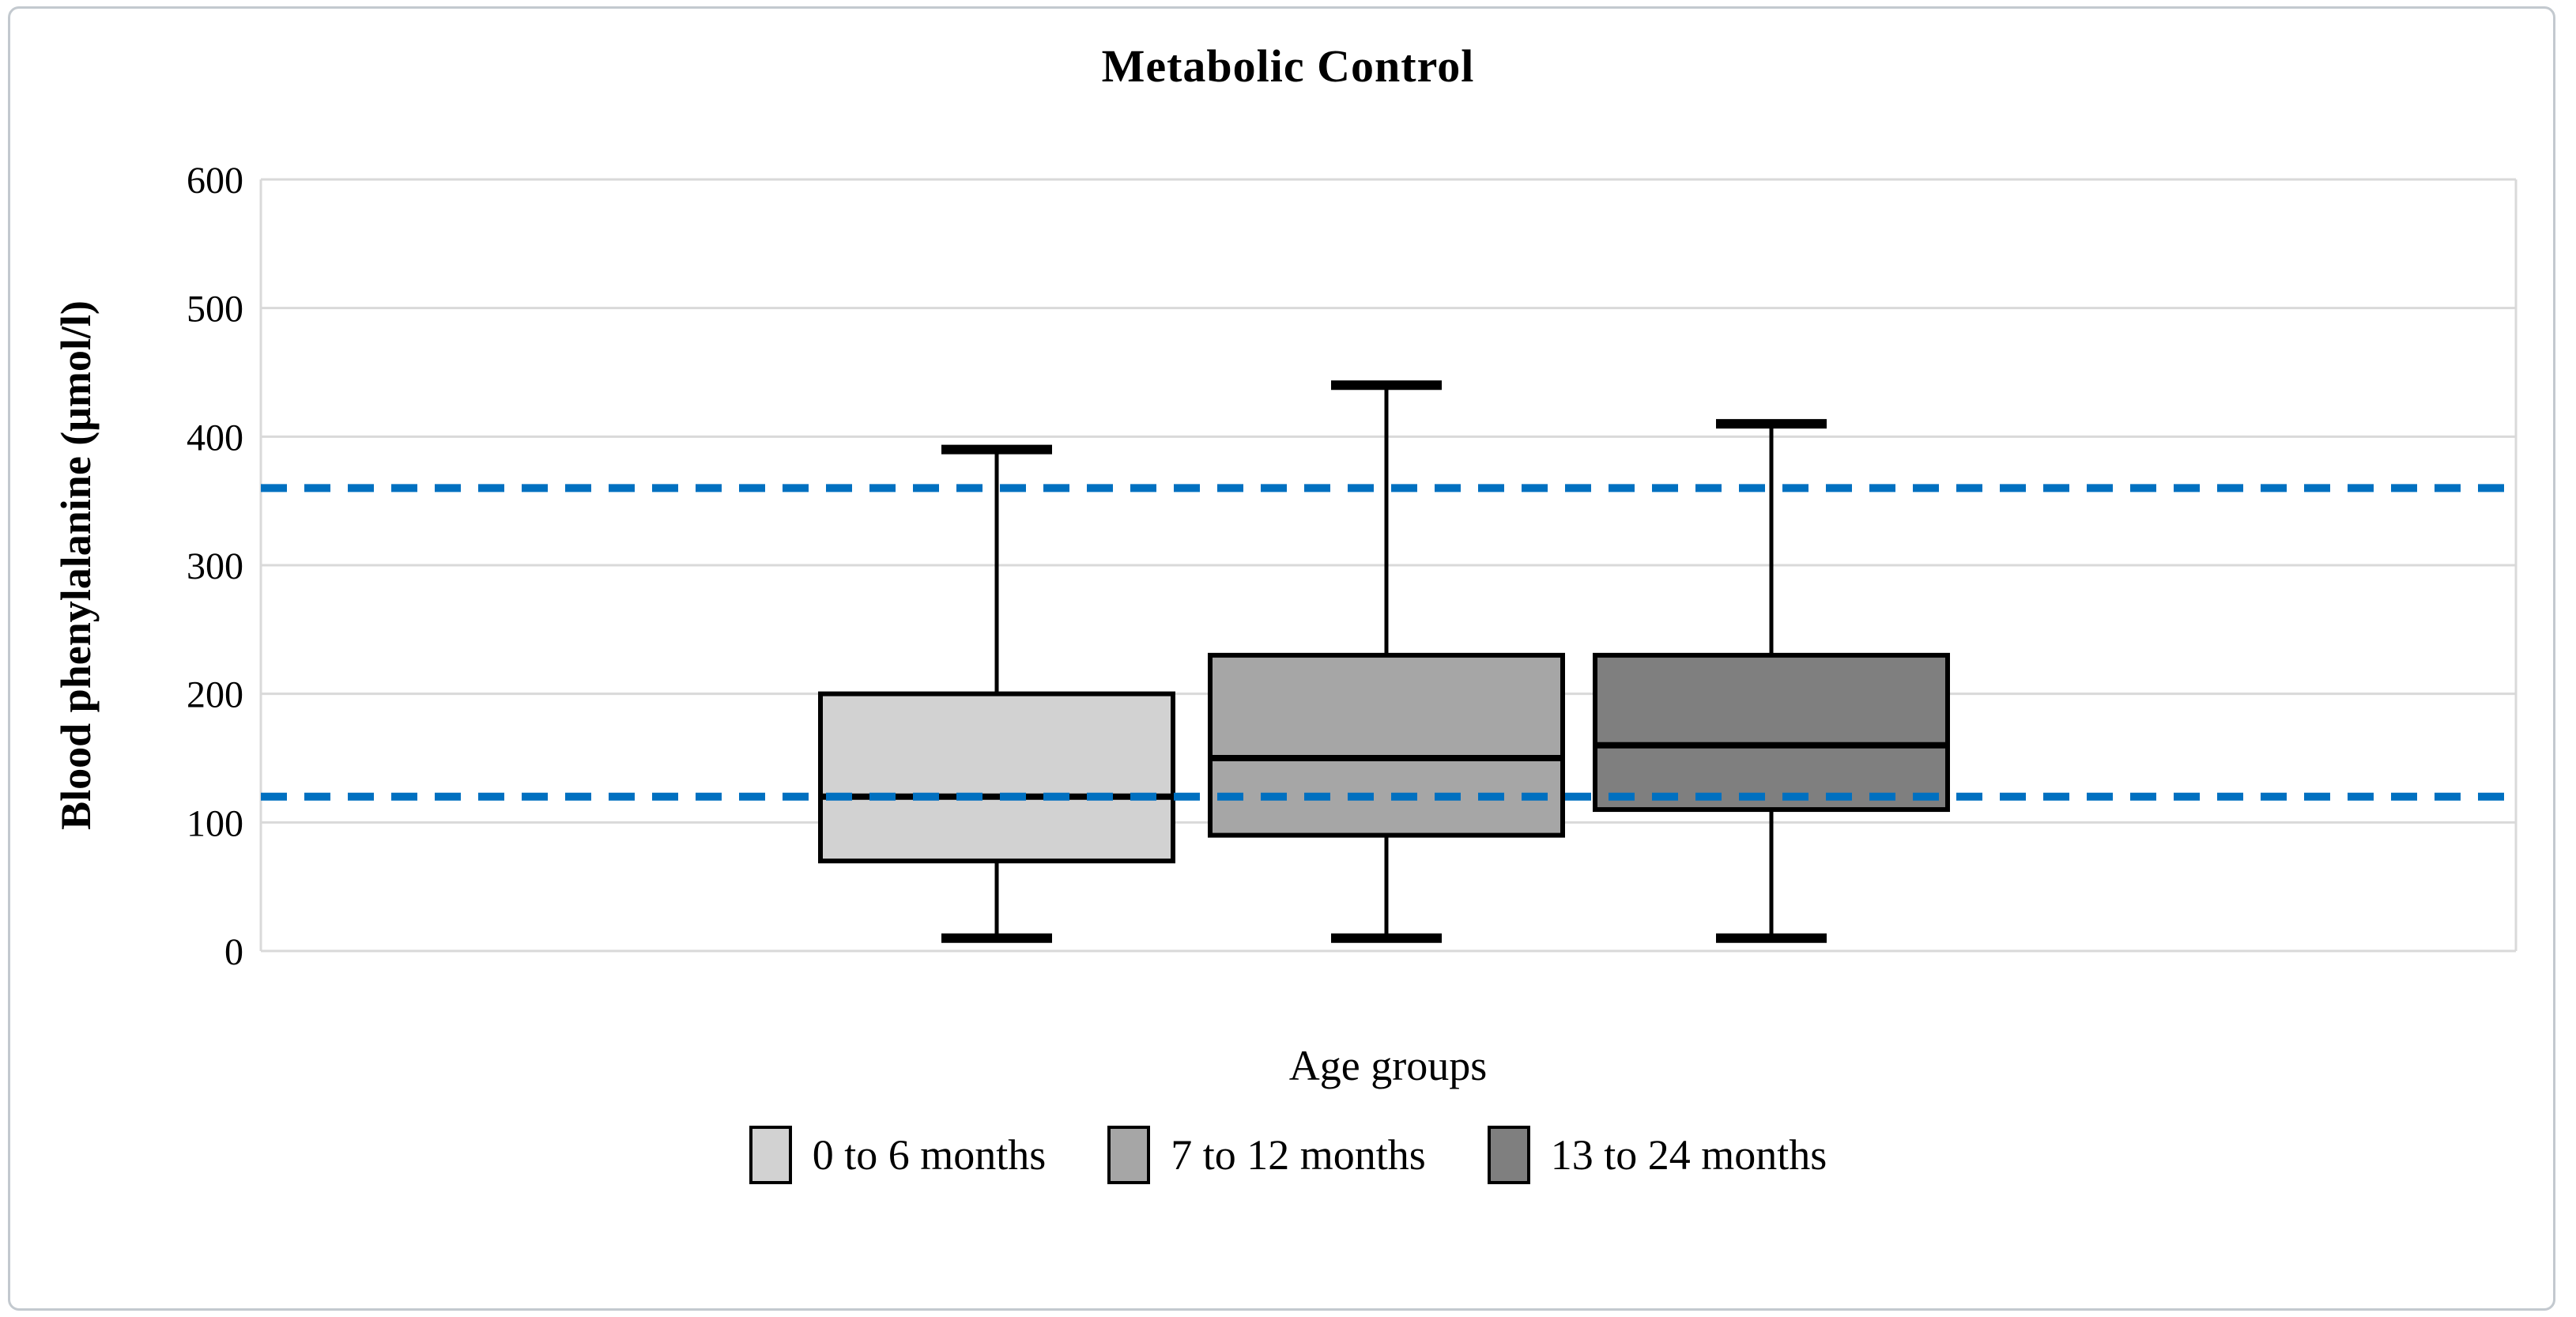 The image size is (2576, 1317). What do you see at coordinates (215, 309) in the screenshot?
I see `y-tick-label: 500` at bounding box center [215, 309].